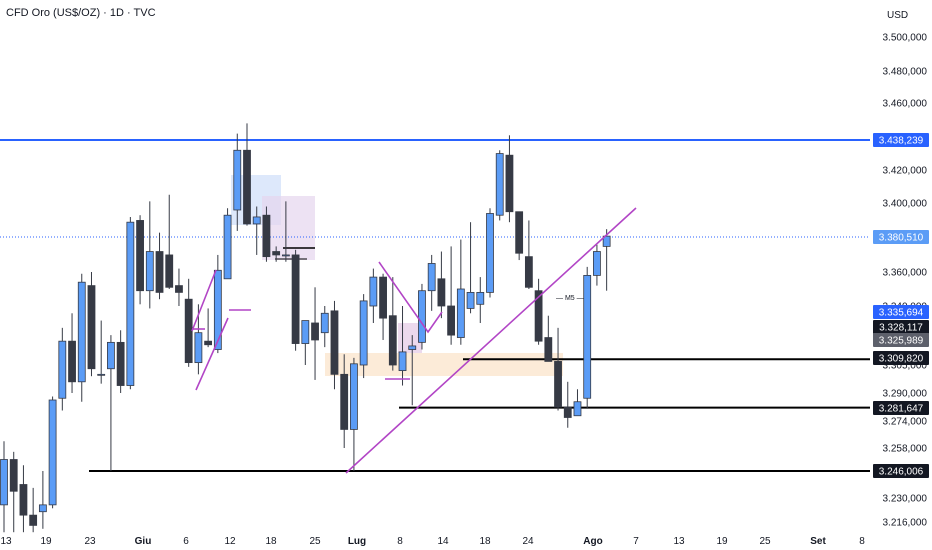  What do you see at coordinates (905, 523) in the screenshot?
I see `y-tick-label: 3.216,000` at bounding box center [905, 523].